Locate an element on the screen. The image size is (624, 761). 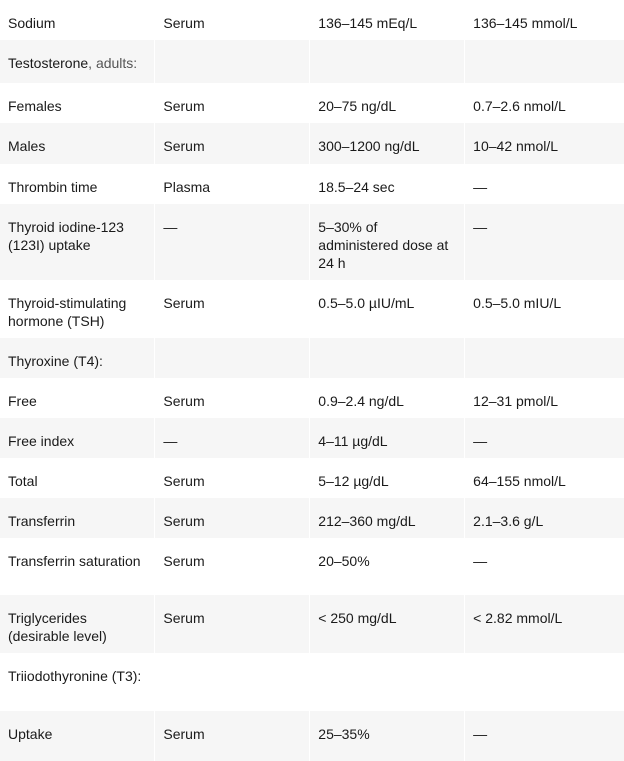
test-qualifier: , adults: is located at coordinates (113, 63).